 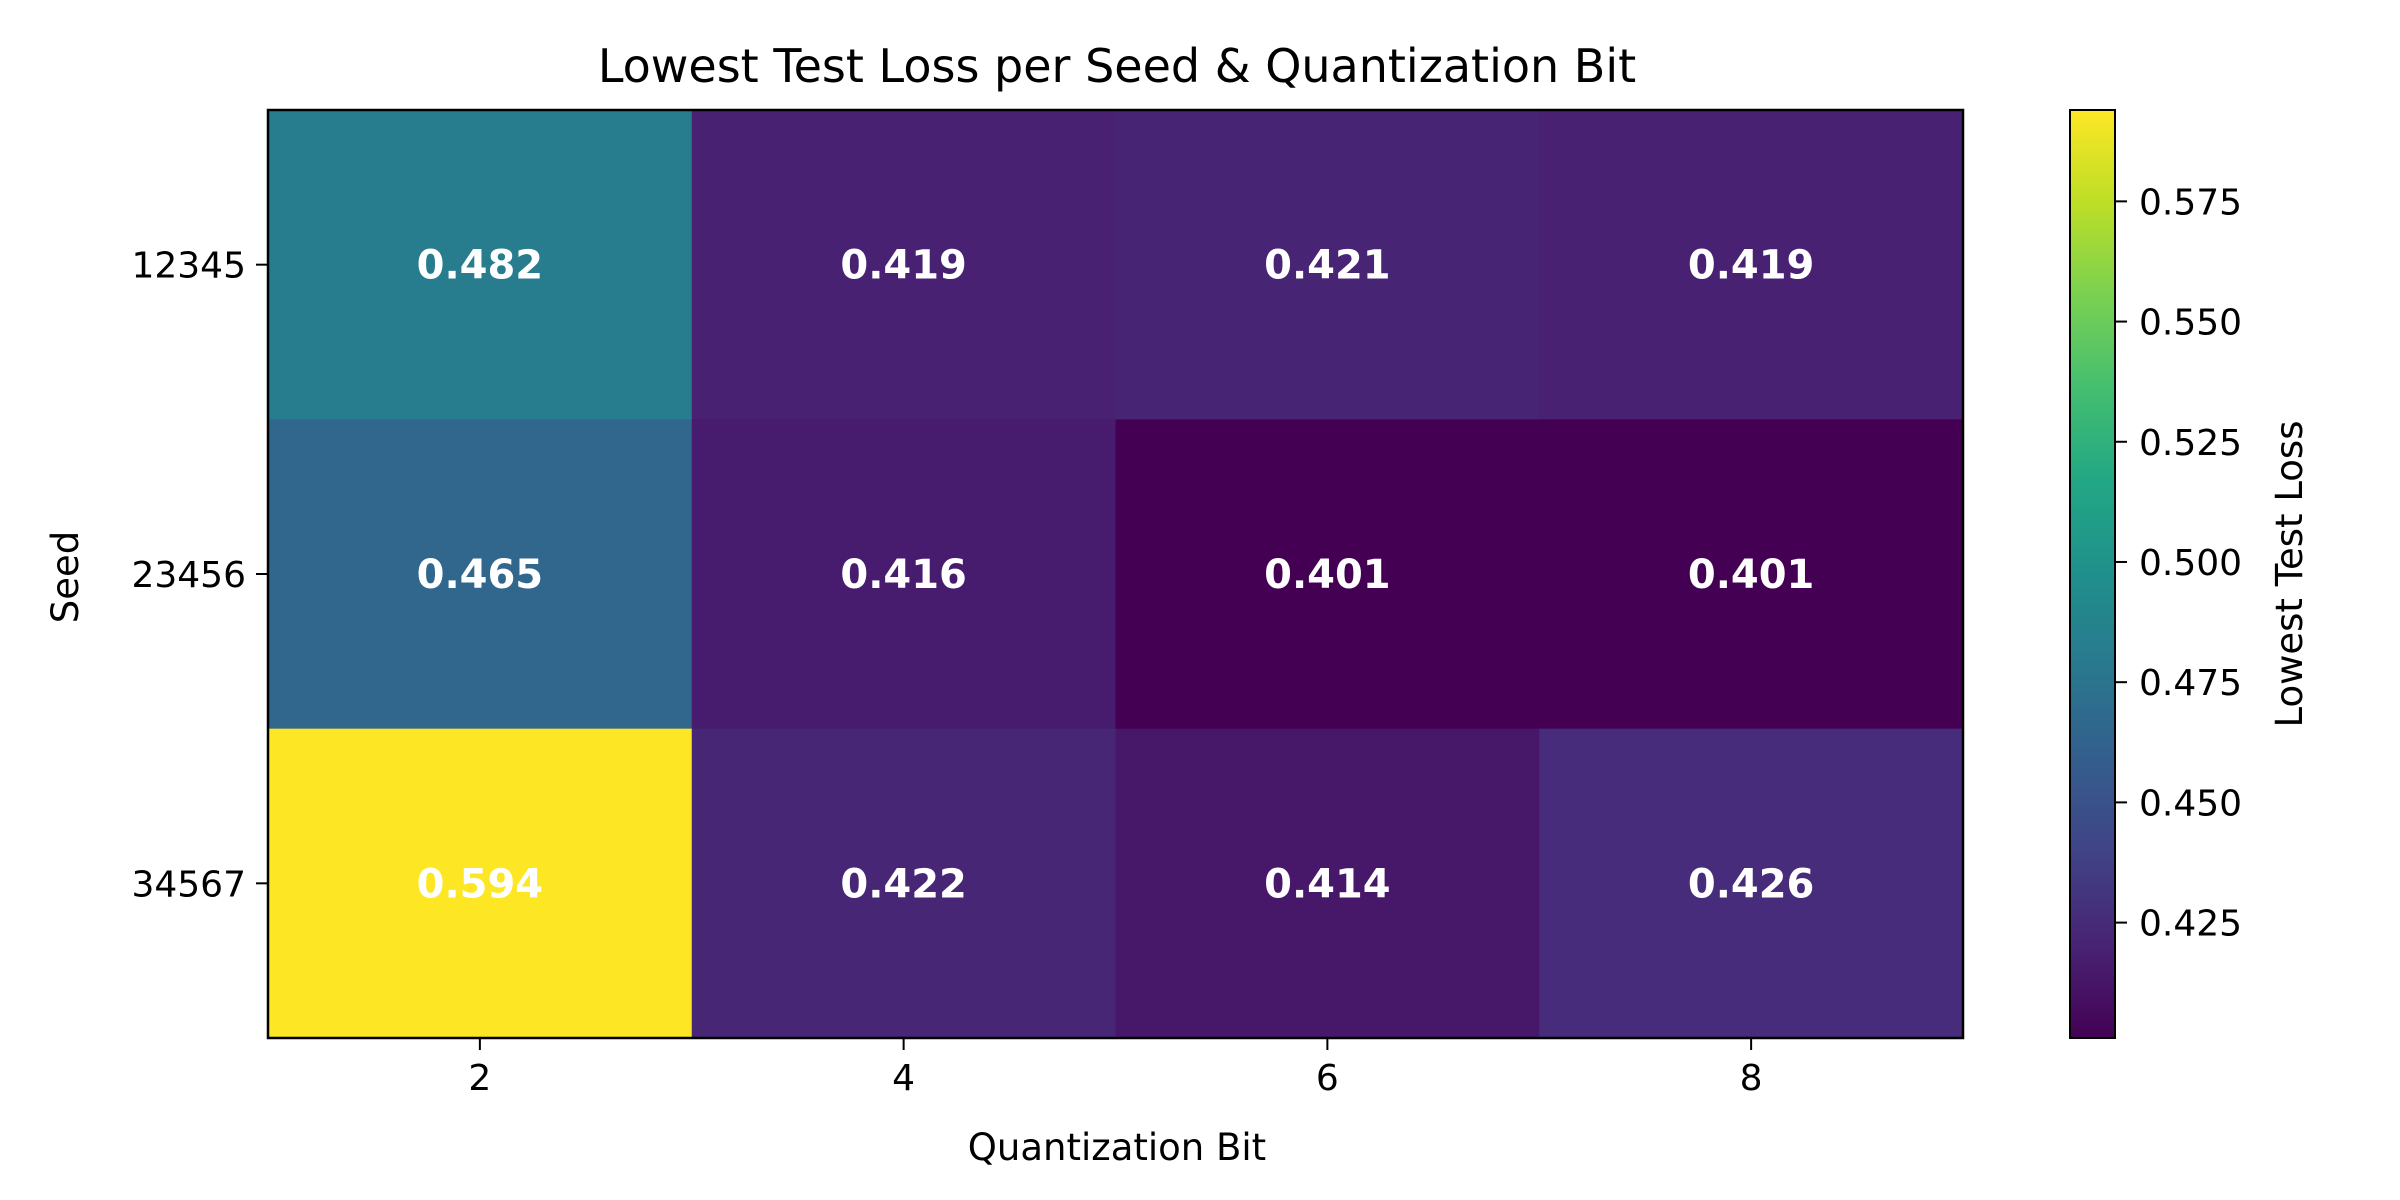 What do you see at coordinates (2190, 924) in the screenshot?
I see `colorbar-tick-label: 0.425` at bounding box center [2190, 924].